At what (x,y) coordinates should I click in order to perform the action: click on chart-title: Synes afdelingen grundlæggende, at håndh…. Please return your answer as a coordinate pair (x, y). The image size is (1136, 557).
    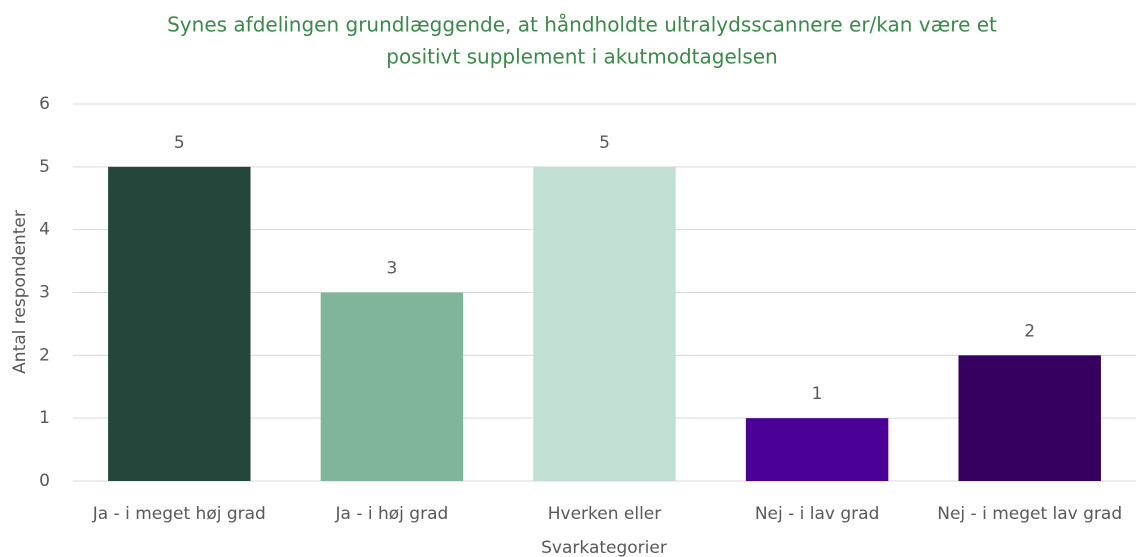
    Looking at the image, I should click on (582, 25).